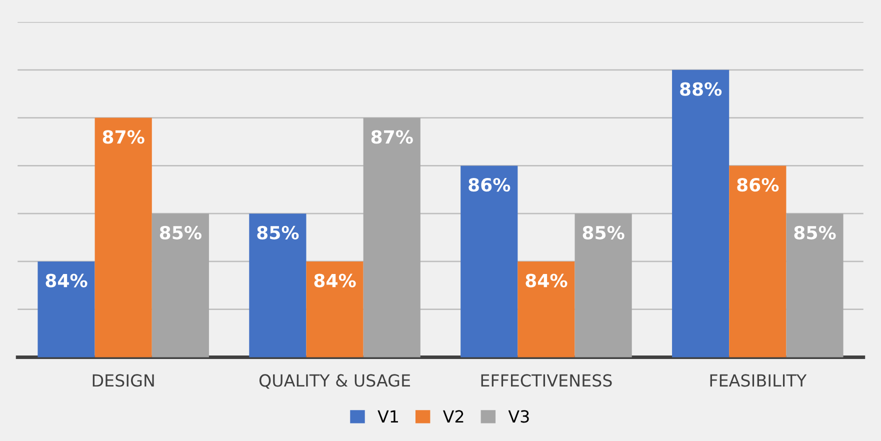  I want to click on legend-label: V1, so click(388, 416).